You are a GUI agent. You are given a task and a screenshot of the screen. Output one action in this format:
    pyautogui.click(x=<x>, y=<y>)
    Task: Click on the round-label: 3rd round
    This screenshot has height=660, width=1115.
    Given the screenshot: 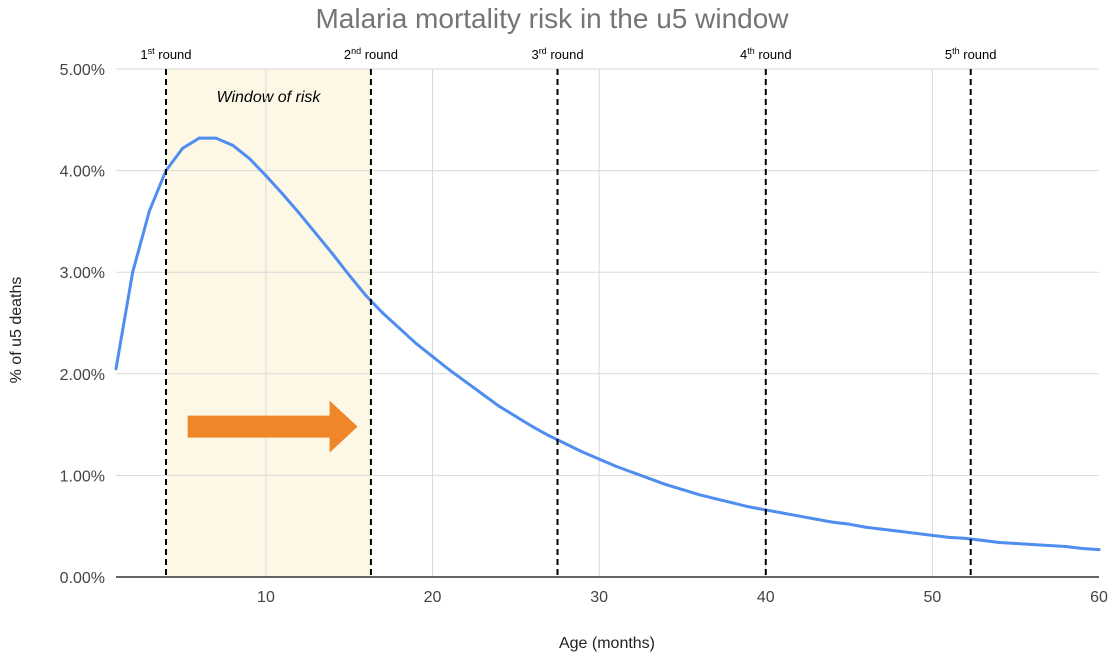 What is the action you would take?
    pyautogui.click(x=557, y=54)
    